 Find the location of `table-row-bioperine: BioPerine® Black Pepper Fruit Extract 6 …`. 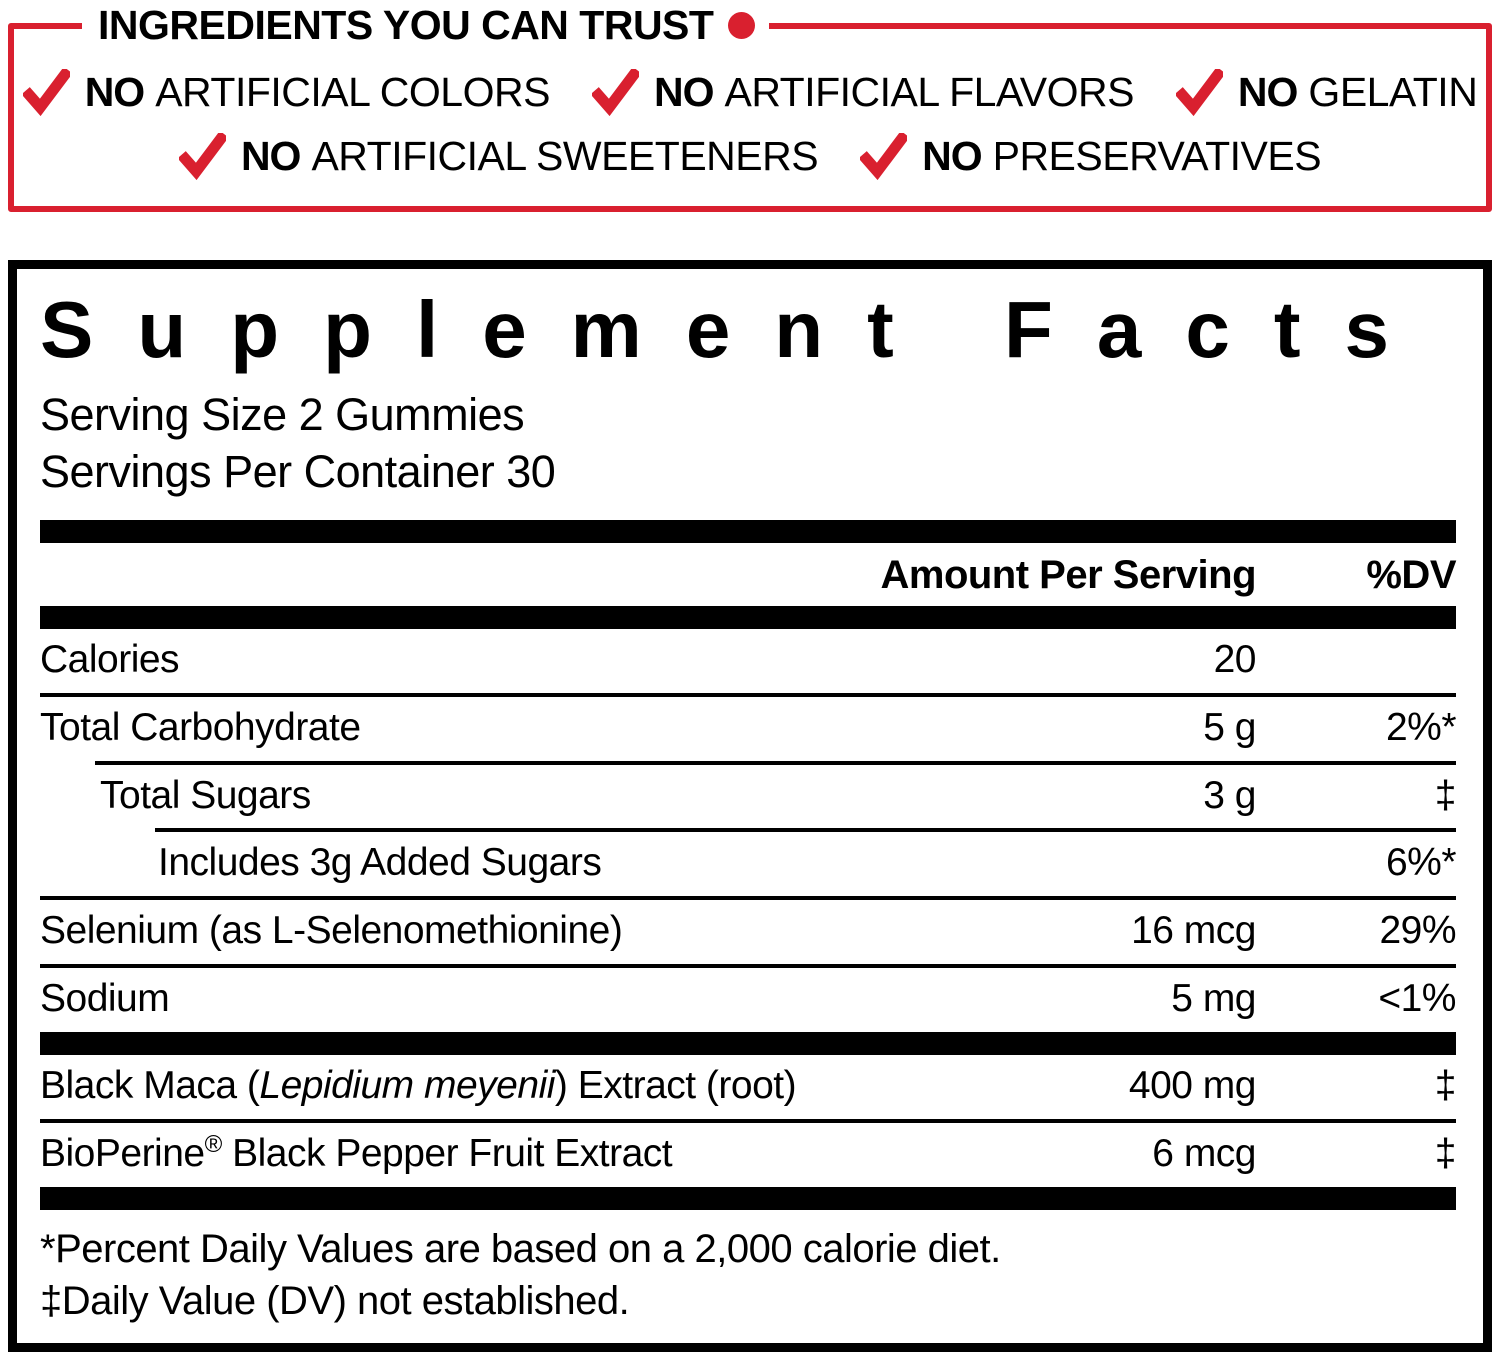

table-row-bioperine: BioPerine® Black Pepper Fruit Extract 6 … is located at coordinates (748, 1155).